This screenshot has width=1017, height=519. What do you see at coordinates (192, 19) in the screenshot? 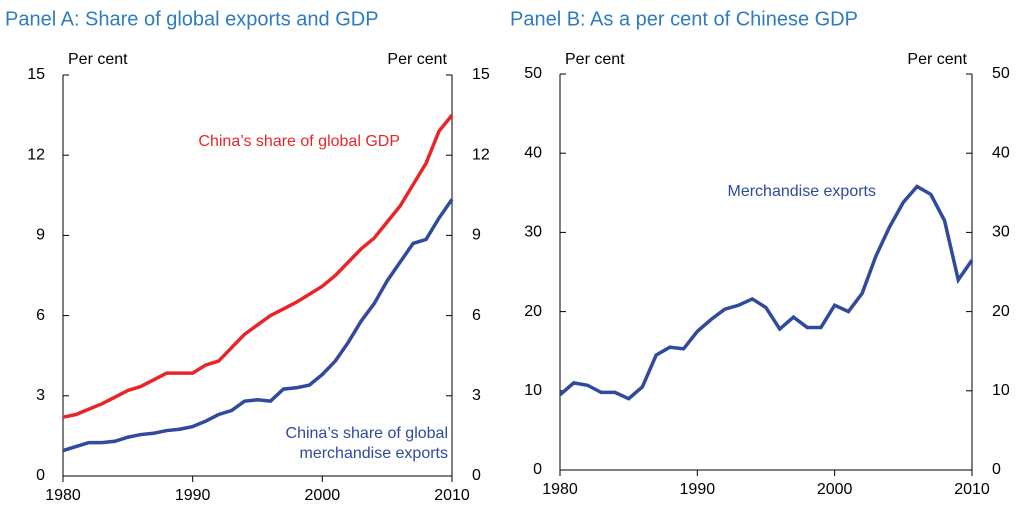
I see `panel-title: Panel A: Share of global exports and GDP` at bounding box center [192, 19].